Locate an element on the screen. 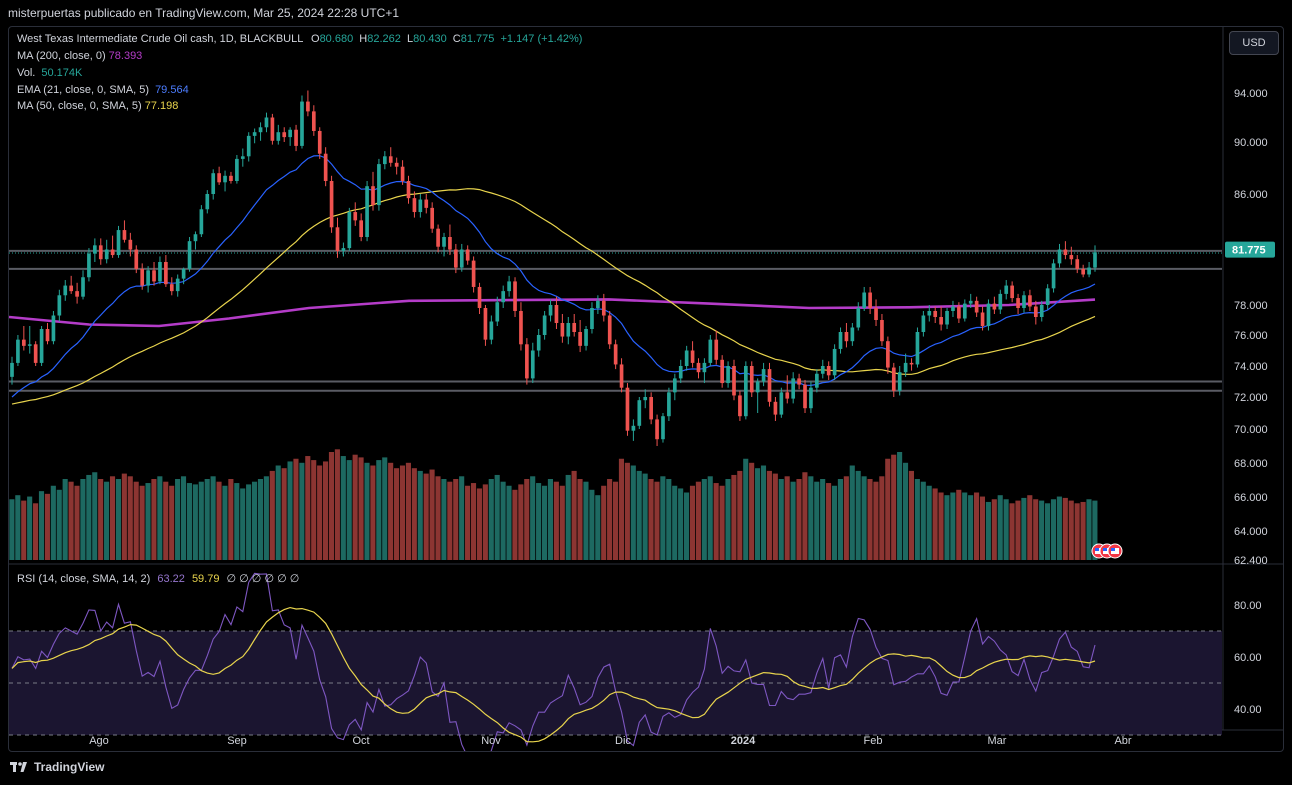  footer-brand-label: TradingView is located at coordinates (69, 767).